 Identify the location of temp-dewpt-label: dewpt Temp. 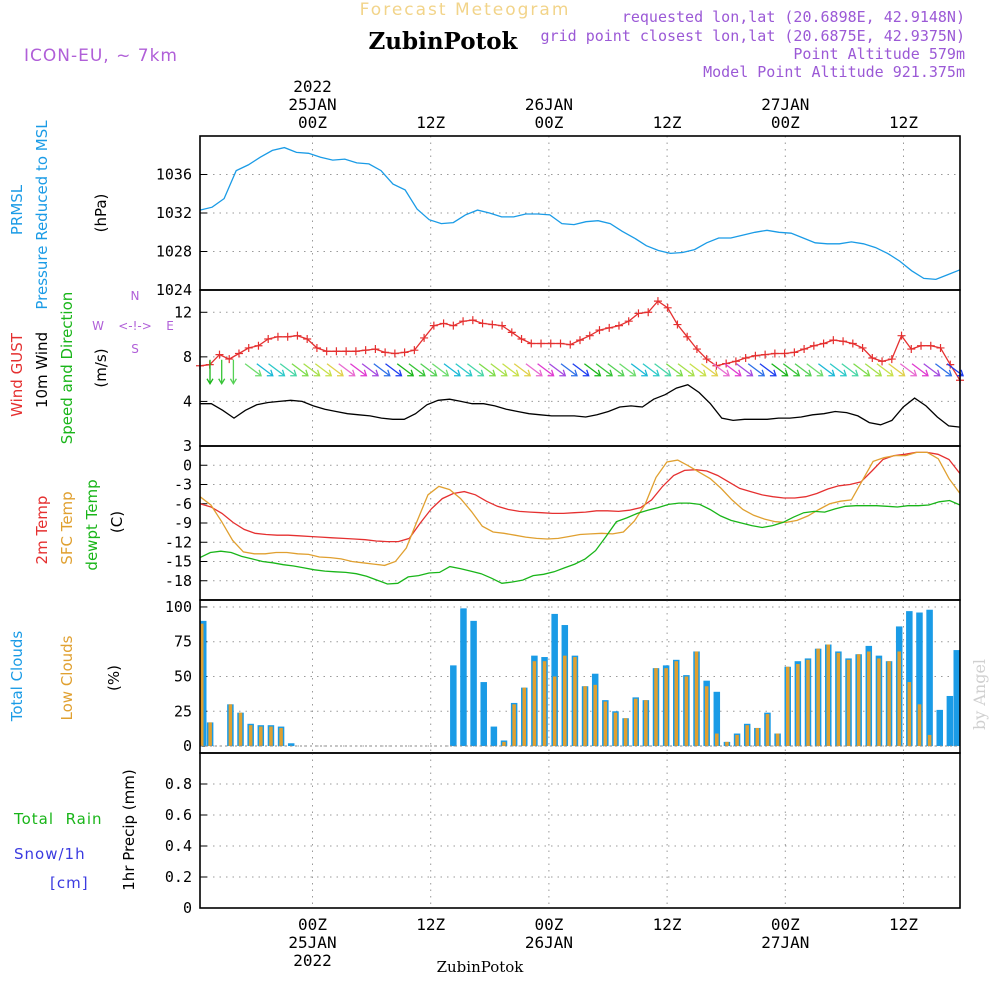
(92, 524).